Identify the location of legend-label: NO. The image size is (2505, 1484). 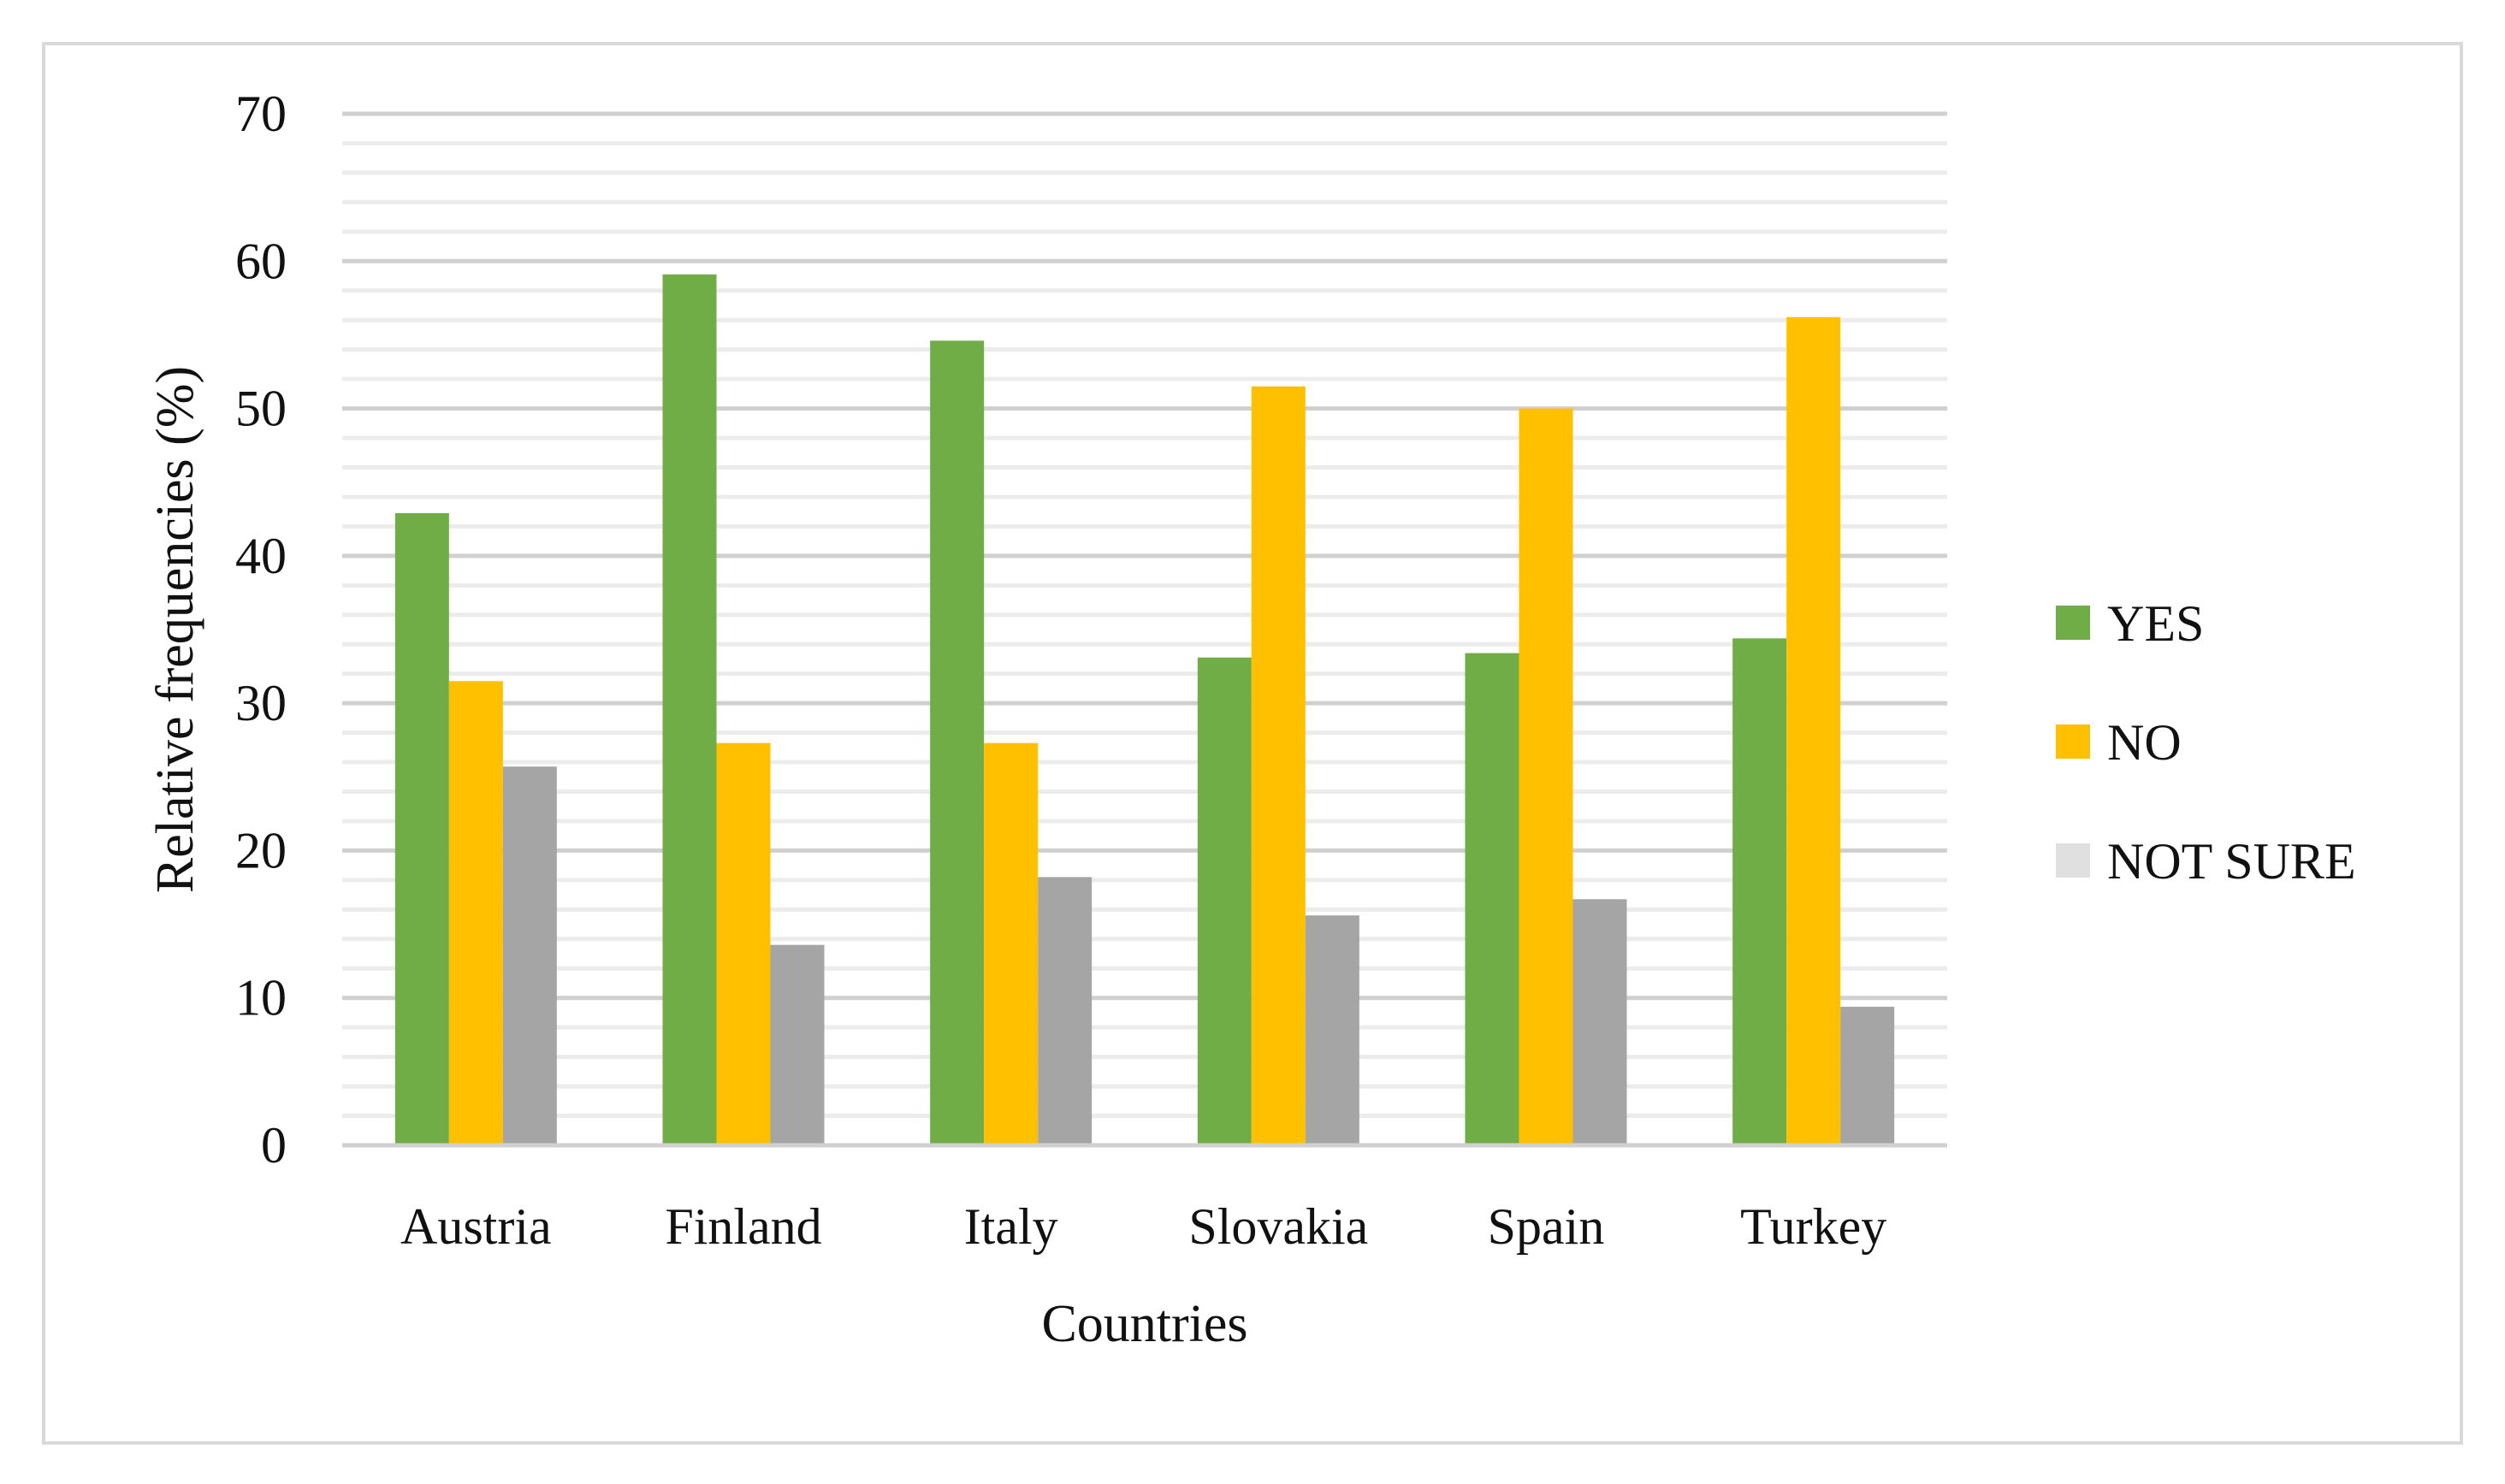
(2144, 742).